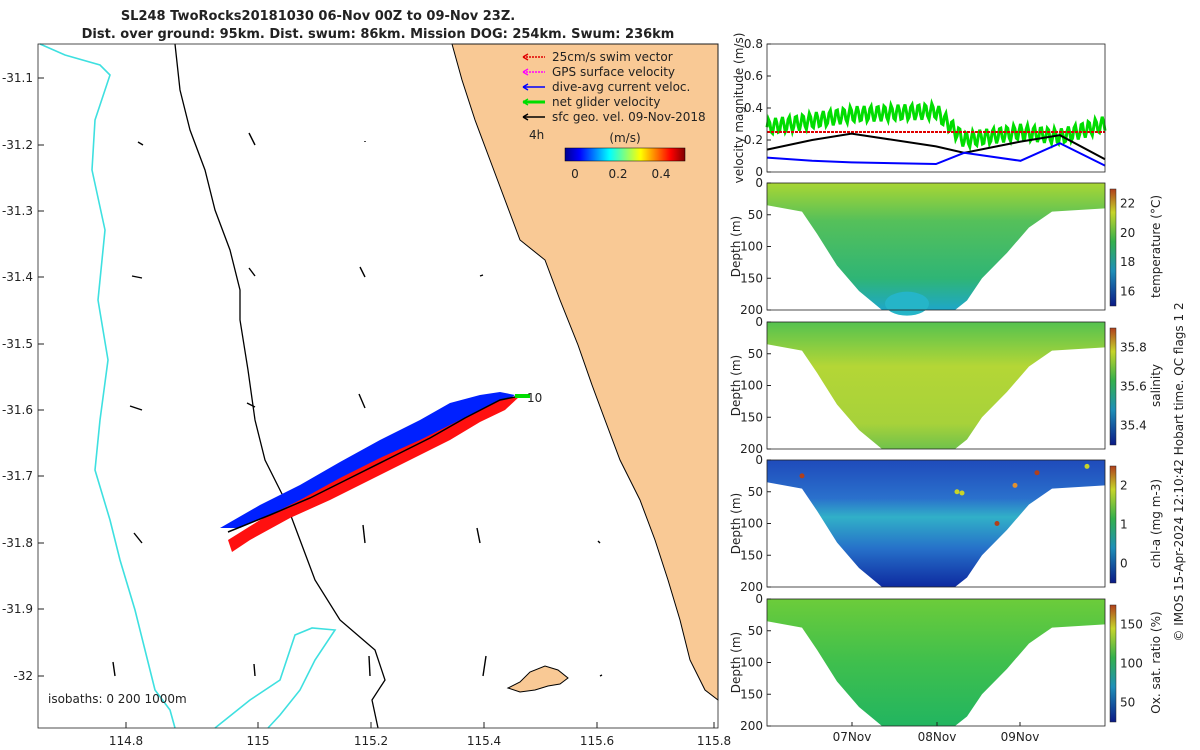 The height and width of the screenshot is (750, 1200). What do you see at coordinates (1133, 426) in the screenshot?
I see `colorbar-tick-label: 35.4` at bounding box center [1133, 426].